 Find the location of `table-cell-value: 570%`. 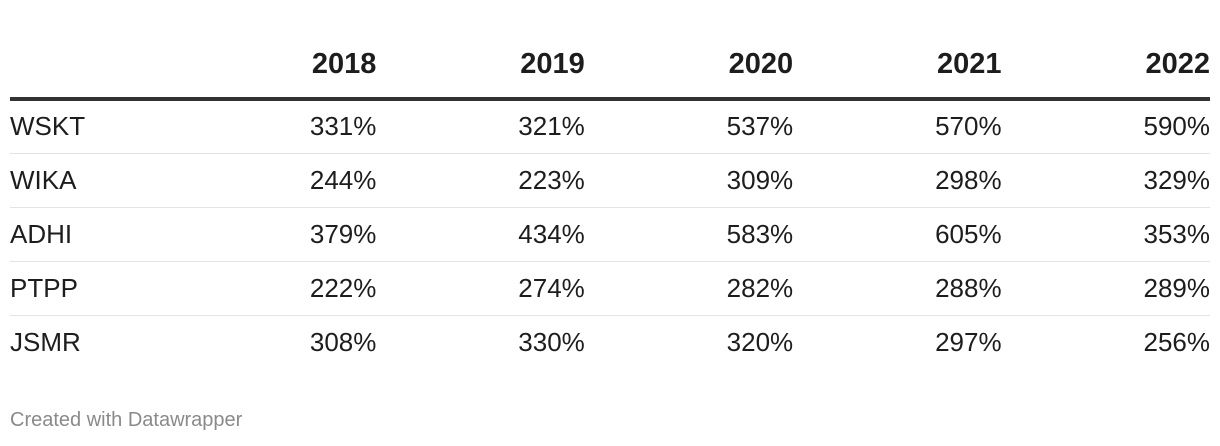

table-cell-value: 570% is located at coordinates (897, 126).